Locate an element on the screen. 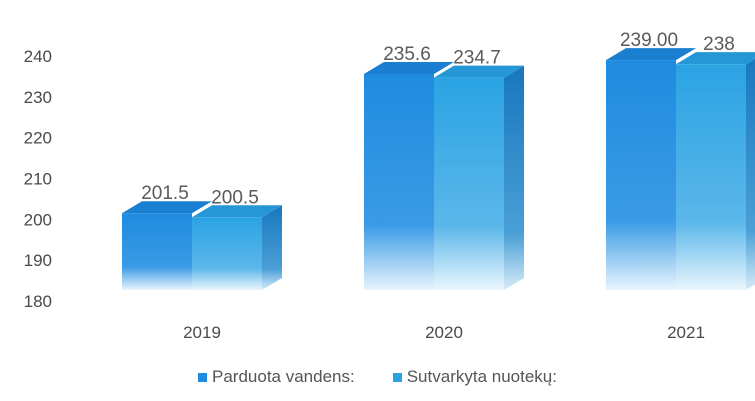 This screenshot has width=755, height=401. legend-label: Sutvarkyta nuotekų: is located at coordinates (481, 376).